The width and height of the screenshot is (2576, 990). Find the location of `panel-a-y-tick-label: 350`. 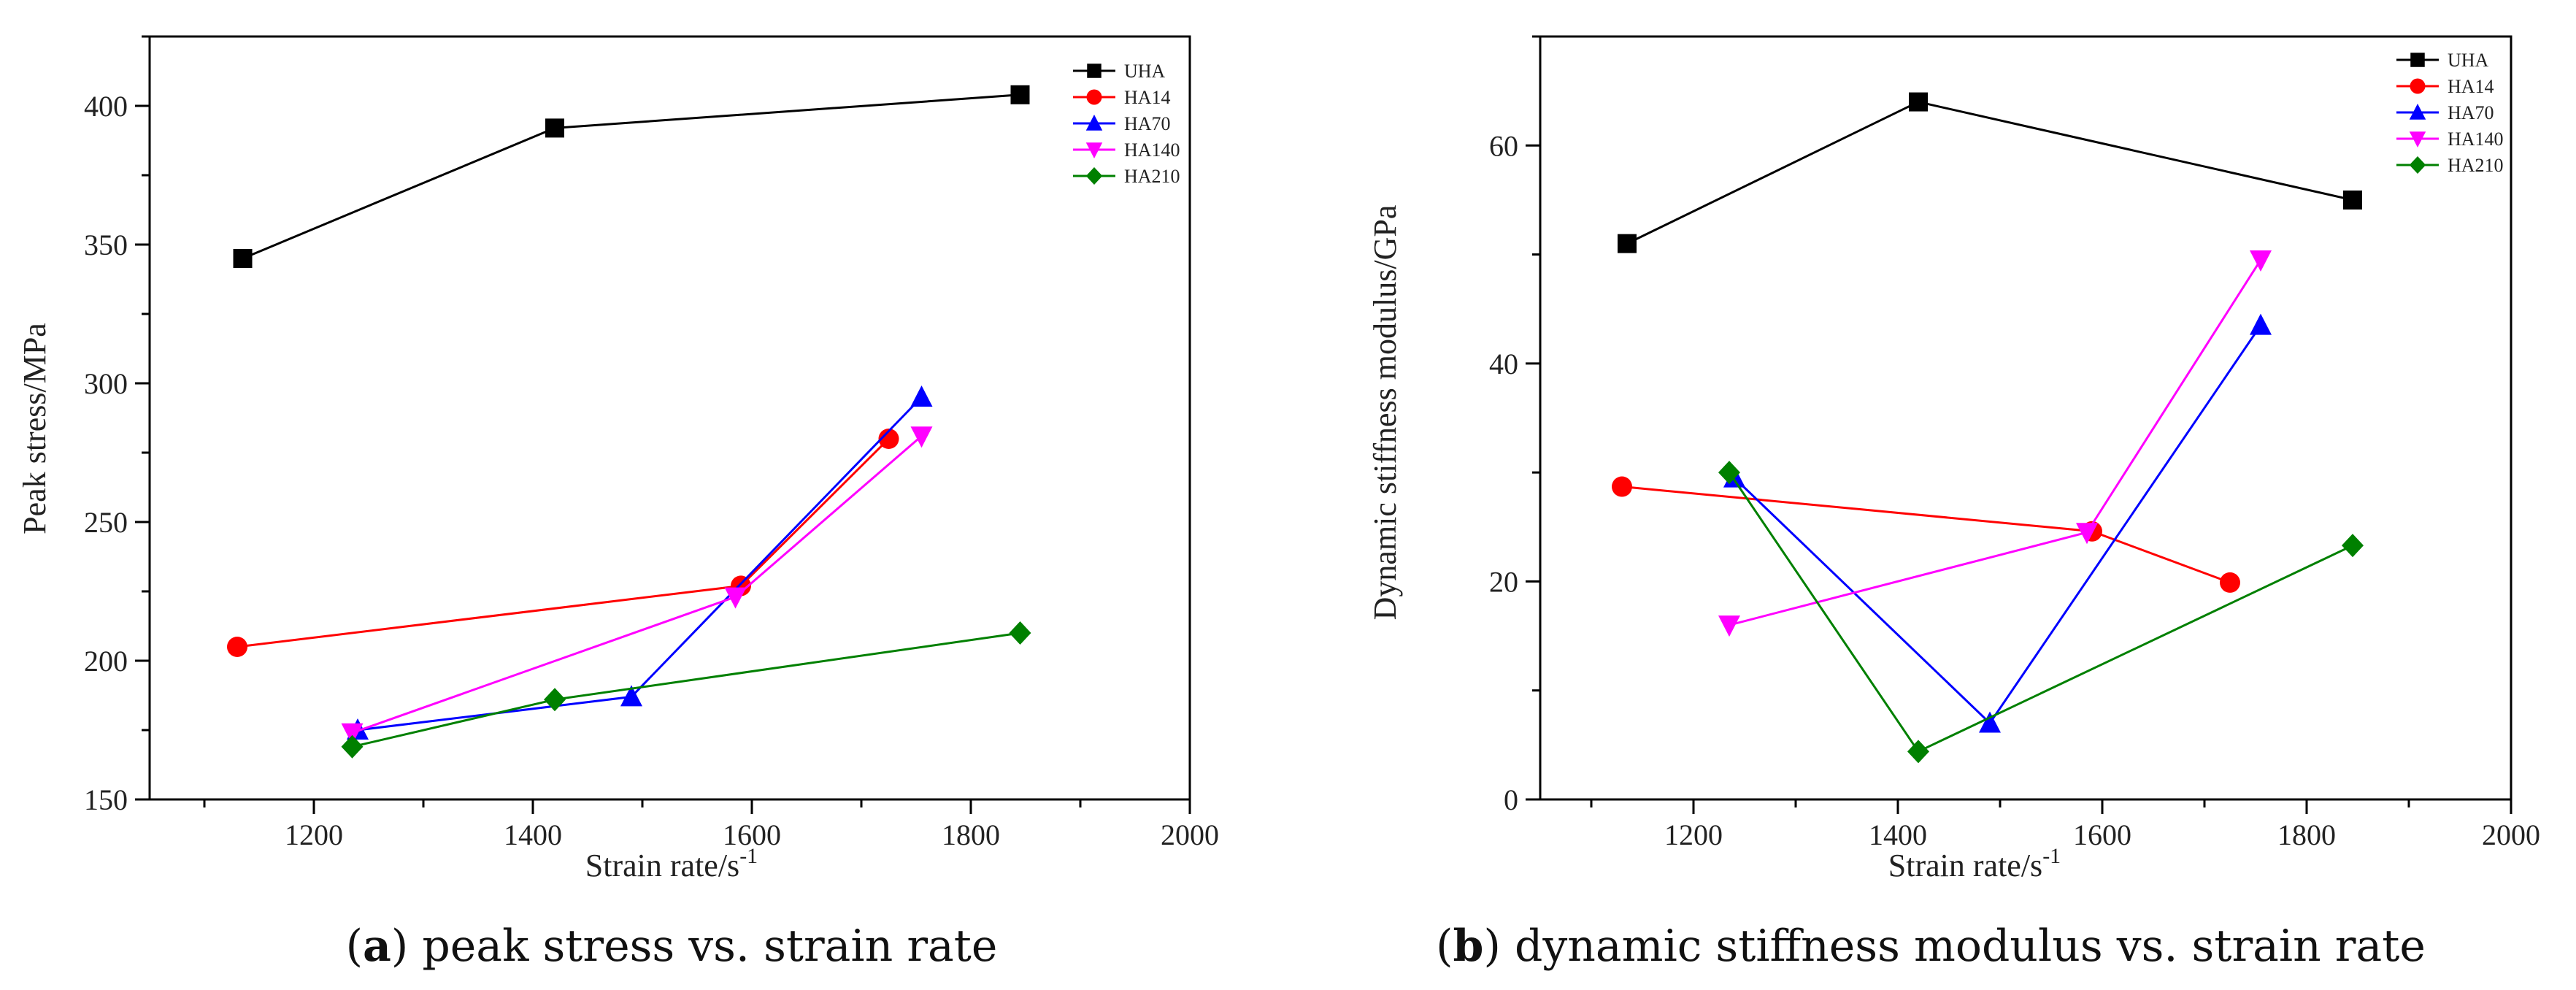

panel-a-y-tick-label: 350 is located at coordinates (106, 245).